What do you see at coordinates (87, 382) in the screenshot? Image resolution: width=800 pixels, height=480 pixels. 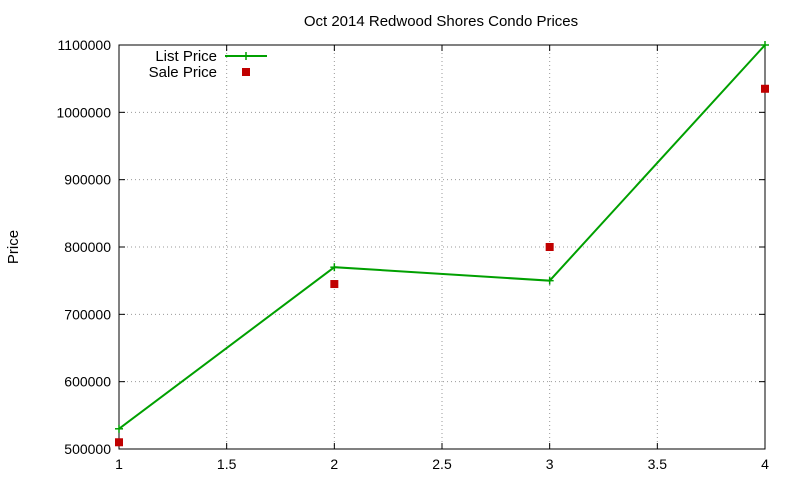 I see `y-tick-label: 600000` at bounding box center [87, 382].